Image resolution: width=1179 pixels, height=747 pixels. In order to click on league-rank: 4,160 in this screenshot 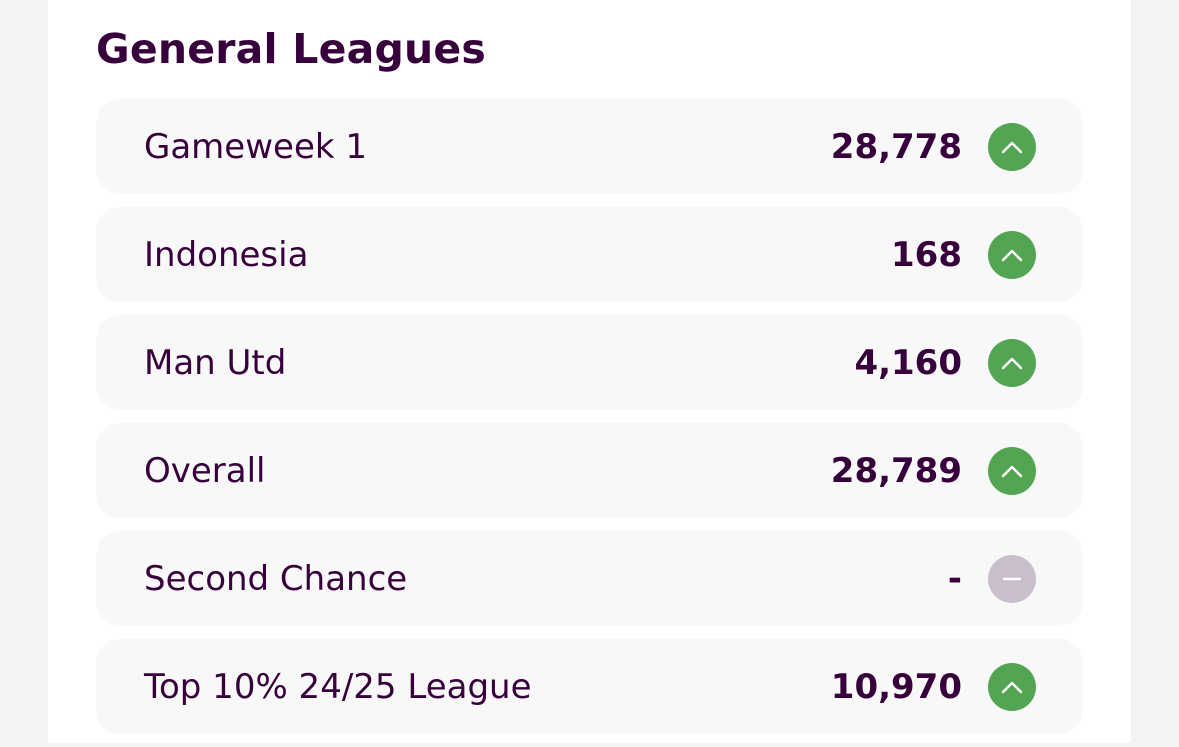, I will do `click(908, 362)`.